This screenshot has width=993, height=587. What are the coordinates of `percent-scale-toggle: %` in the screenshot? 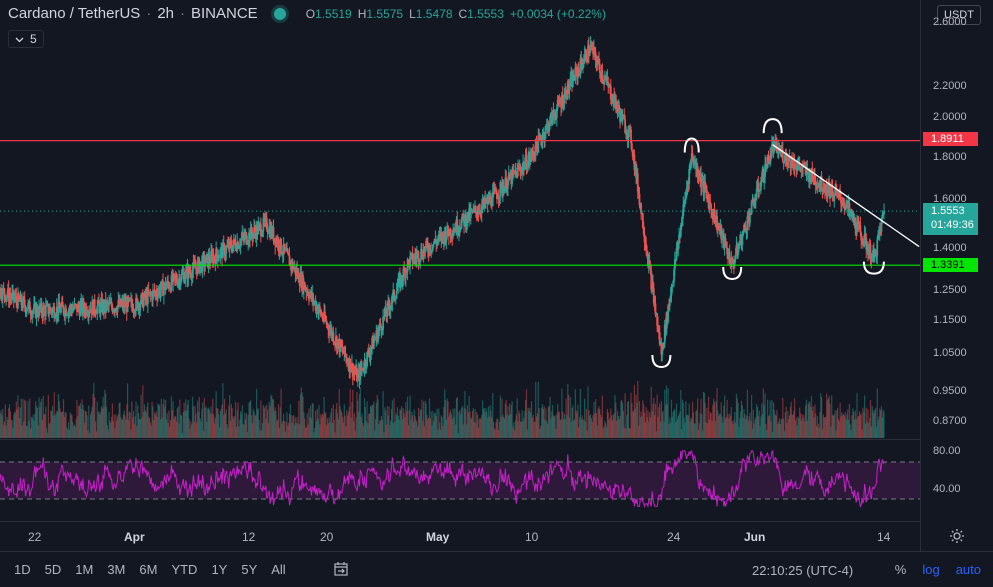 It's located at (900, 569).